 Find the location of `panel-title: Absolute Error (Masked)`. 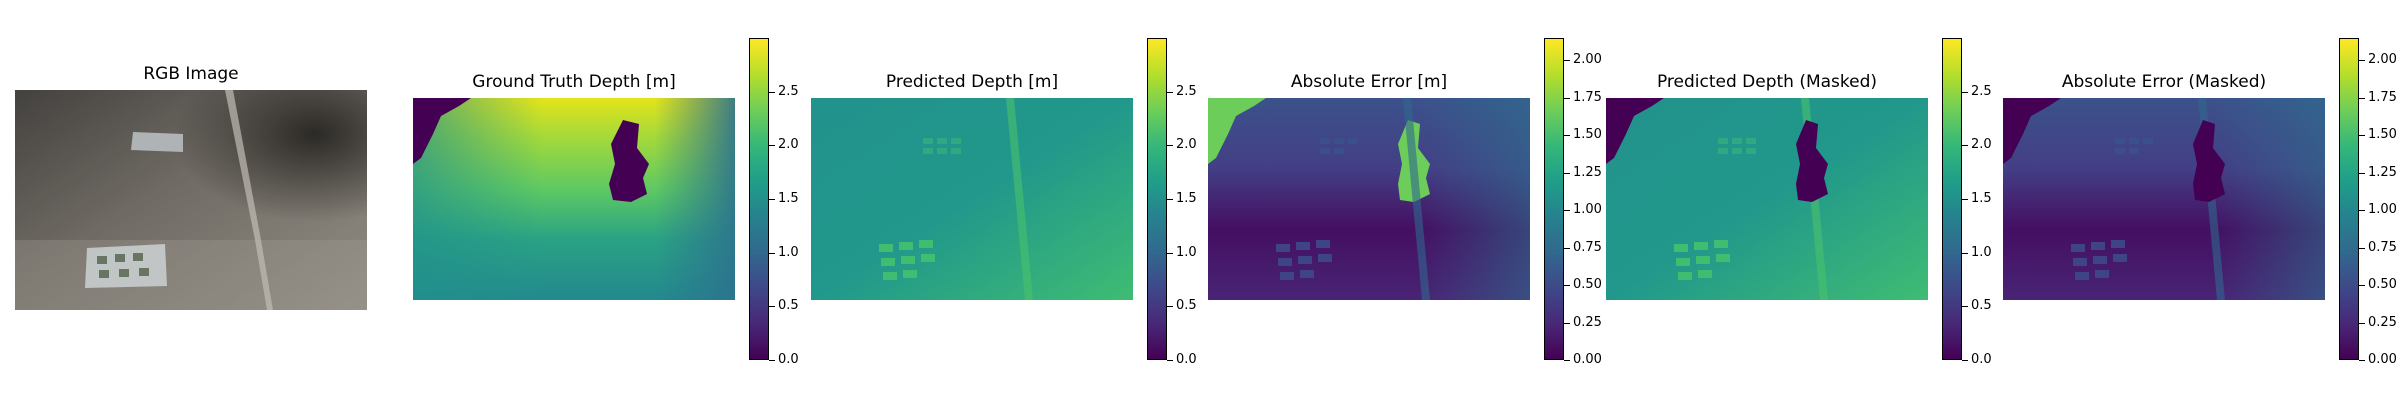

panel-title: Absolute Error (Masked) is located at coordinates (2164, 82).